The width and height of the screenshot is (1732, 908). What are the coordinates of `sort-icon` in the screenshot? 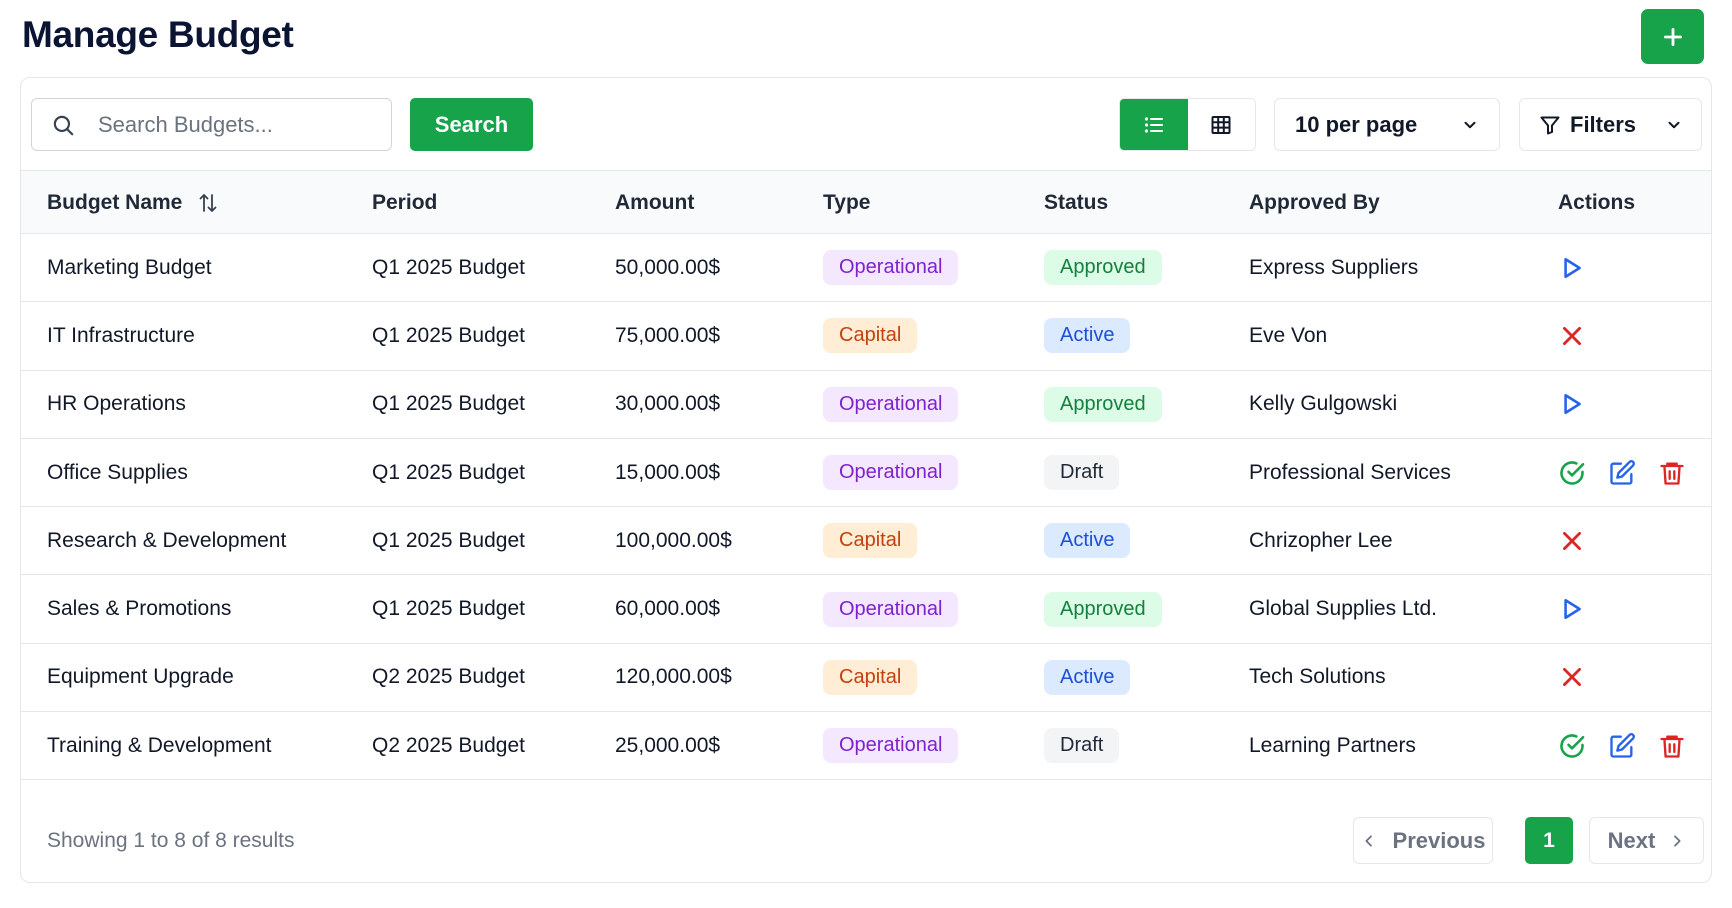 It's located at (208, 203).